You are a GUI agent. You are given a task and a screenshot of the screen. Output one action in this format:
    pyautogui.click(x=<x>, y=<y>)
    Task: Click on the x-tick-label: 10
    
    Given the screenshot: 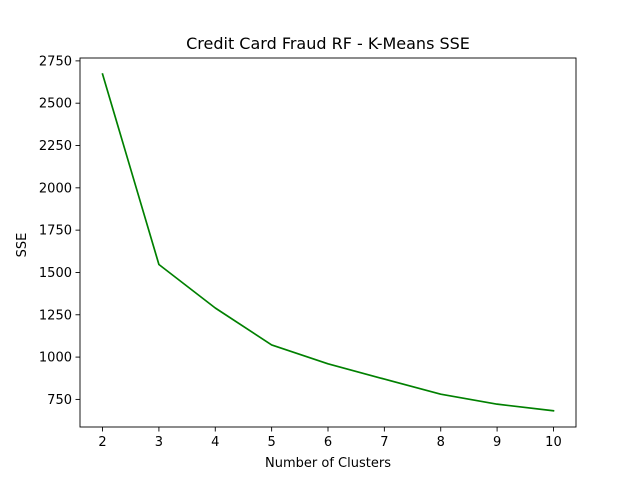 What is the action you would take?
    pyautogui.click(x=553, y=442)
    